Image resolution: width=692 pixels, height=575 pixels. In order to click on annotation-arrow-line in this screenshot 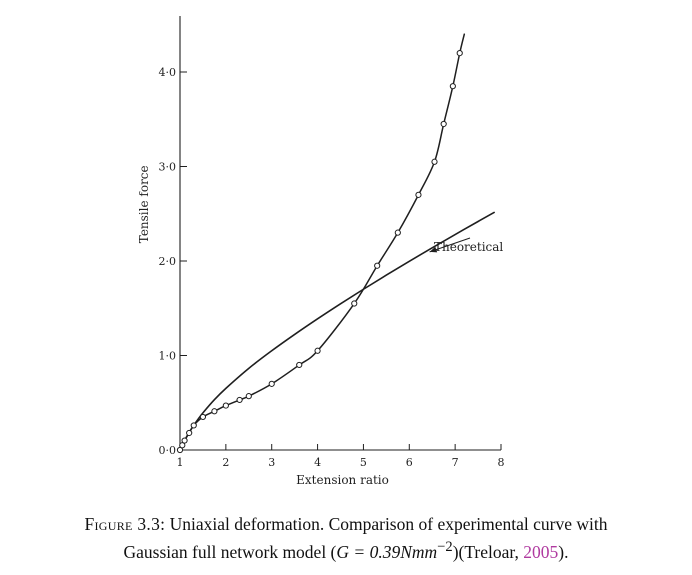, I will do `click(450, 245)`.